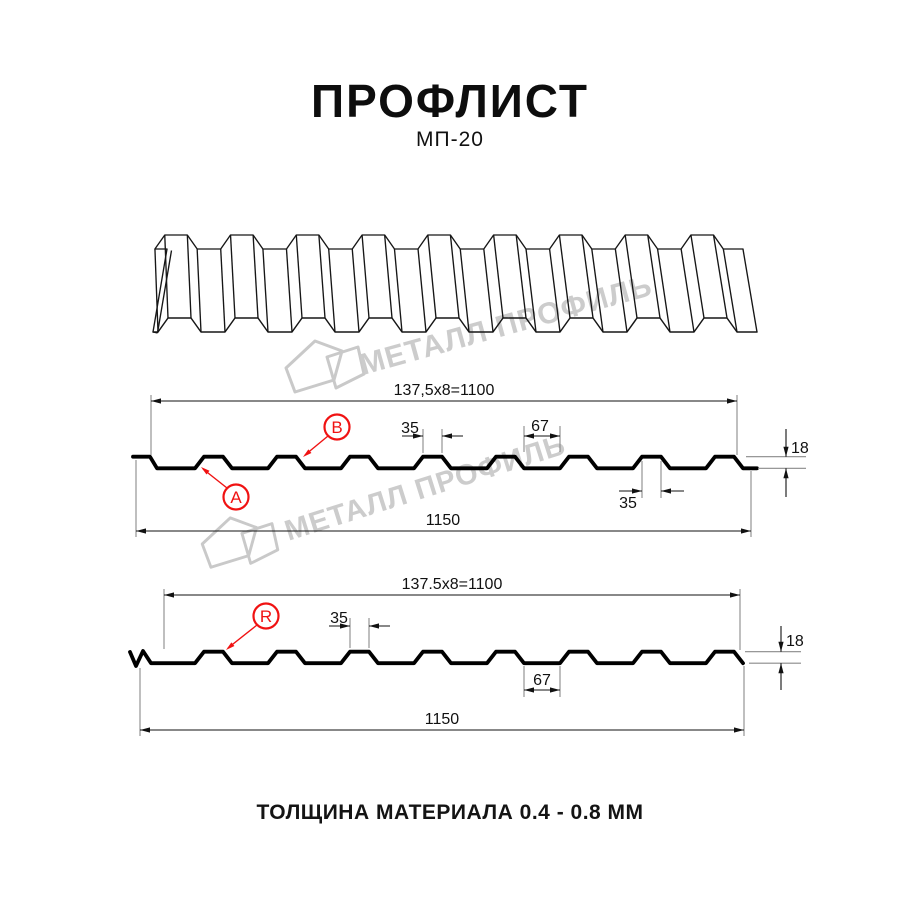 This screenshot has height=900, width=900. I want to click on dim-overall-bottom: 1150, so click(442, 719).